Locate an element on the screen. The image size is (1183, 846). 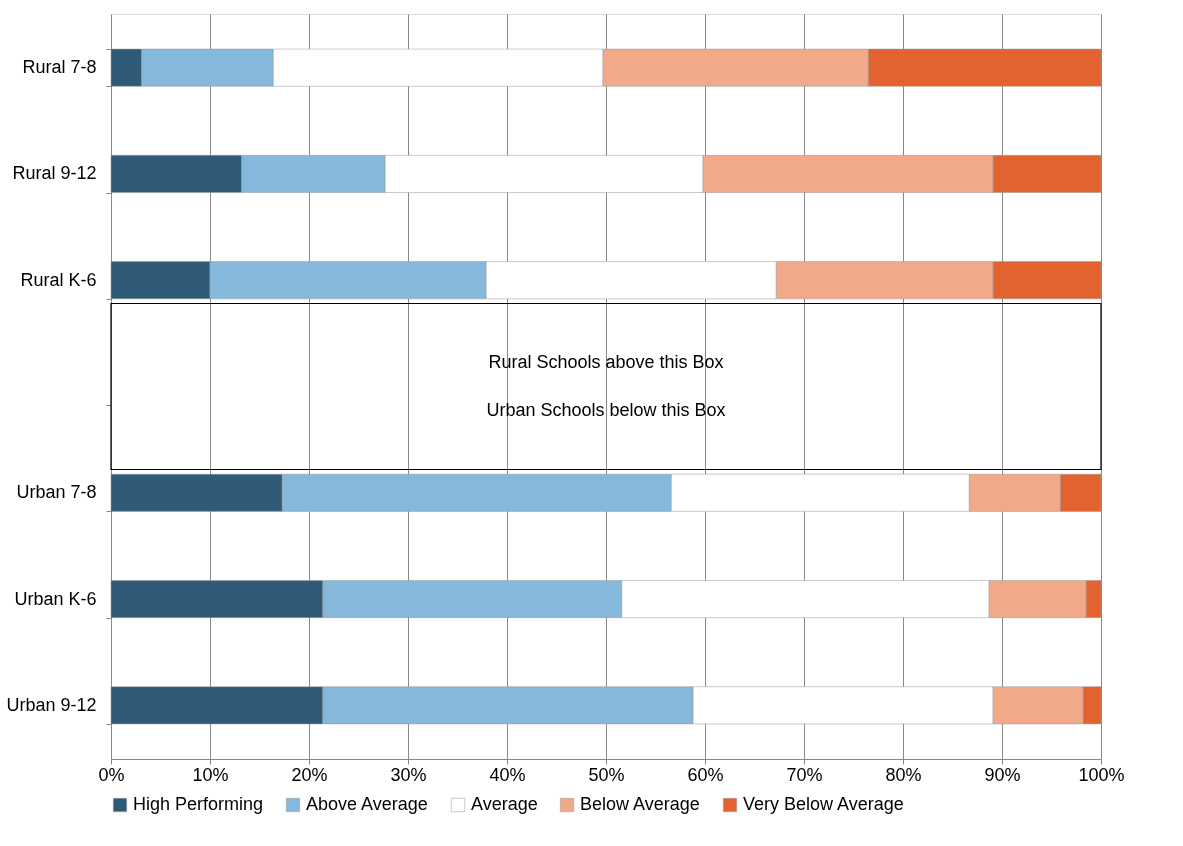
x-tick-label: 30% is located at coordinates (408, 774).